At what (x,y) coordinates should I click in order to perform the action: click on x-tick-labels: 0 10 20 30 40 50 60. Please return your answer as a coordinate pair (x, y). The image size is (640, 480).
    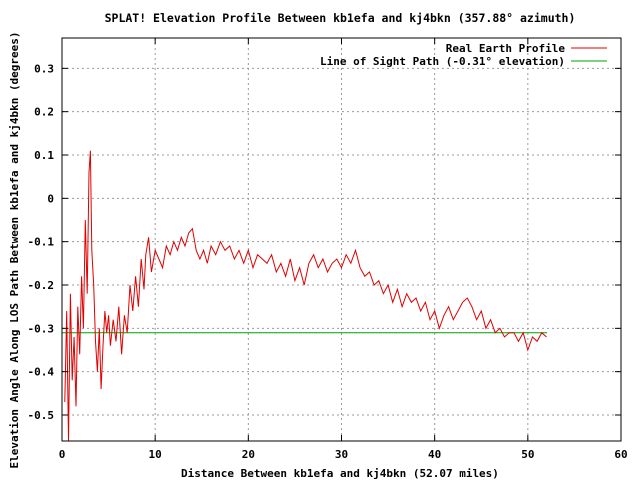
    Looking at the image, I should click on (343, 454).